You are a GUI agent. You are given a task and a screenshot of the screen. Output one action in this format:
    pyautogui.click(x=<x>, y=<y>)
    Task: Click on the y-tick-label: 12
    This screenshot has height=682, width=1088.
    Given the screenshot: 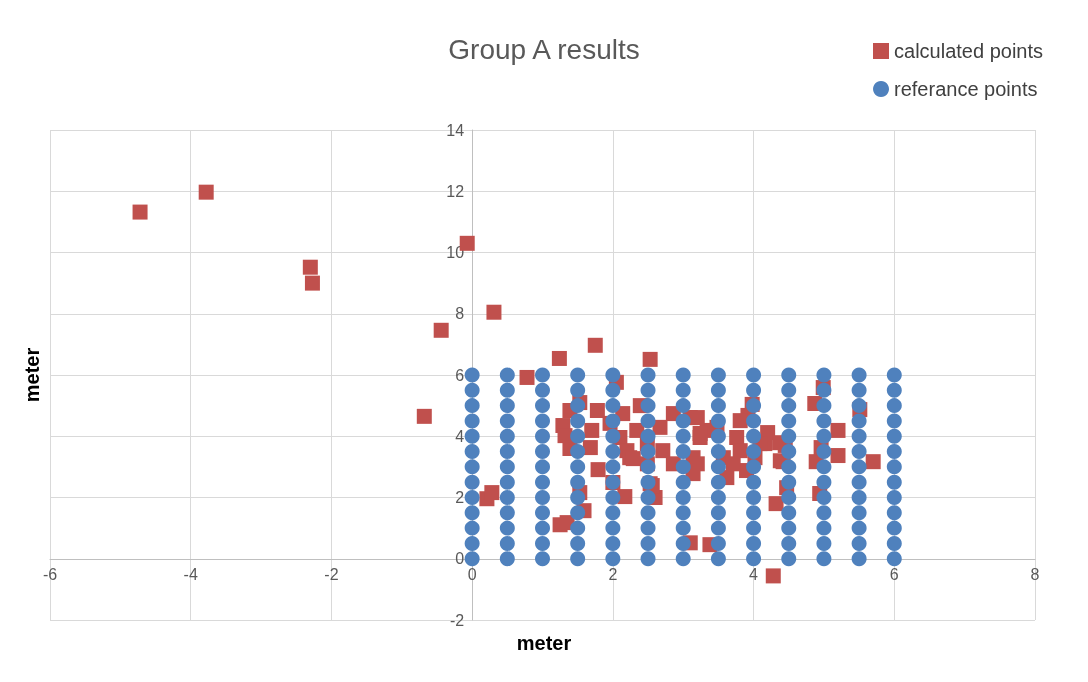 What is the action you would take?
    pyautogui.click(x=455, y=191)
    